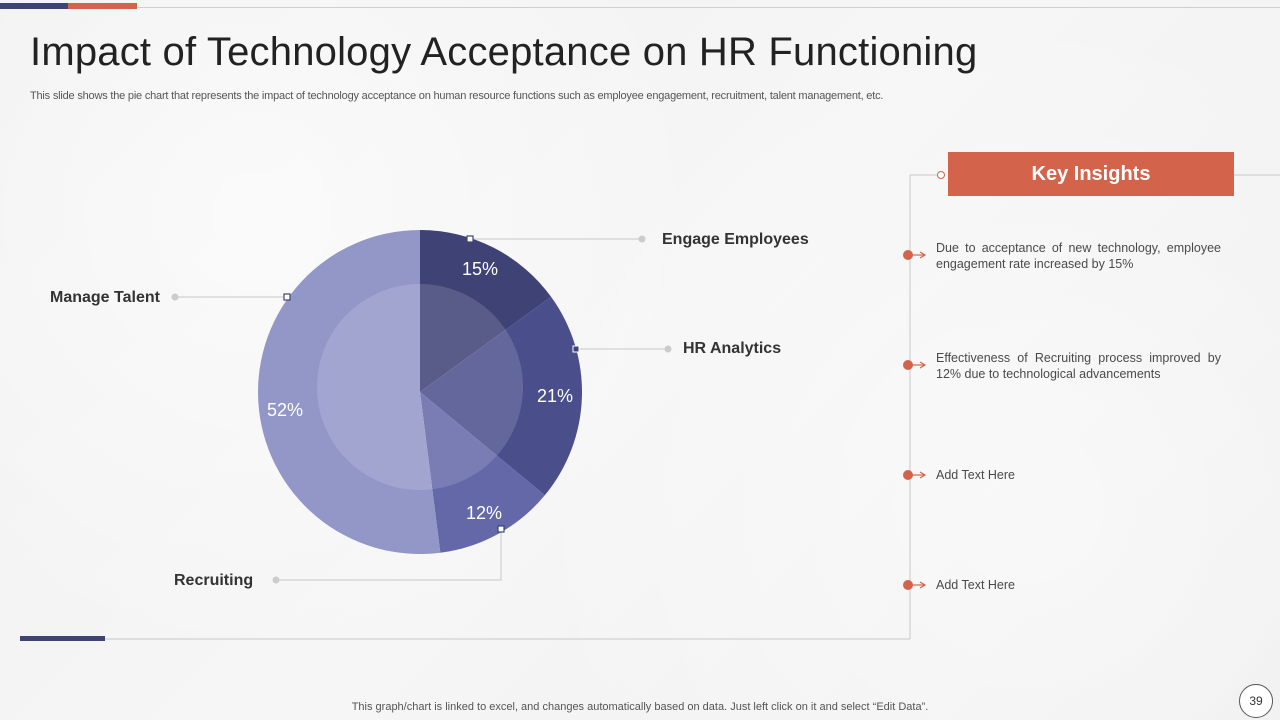 The width and height of the screenshot is (1280, 720). Describe the element at coordinates (735, 239) in the screenshot. I see `label-engage-employees: Engage Employees` at that location.